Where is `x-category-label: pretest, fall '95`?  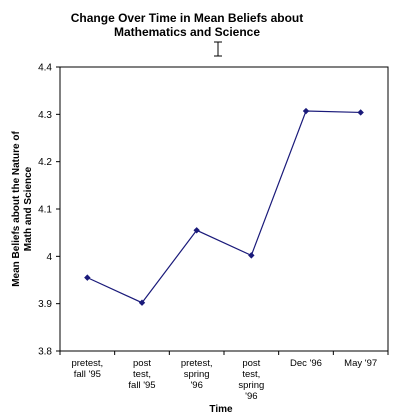 x-category-label: pretest, fall '95 is located at coordinates (87, 369).